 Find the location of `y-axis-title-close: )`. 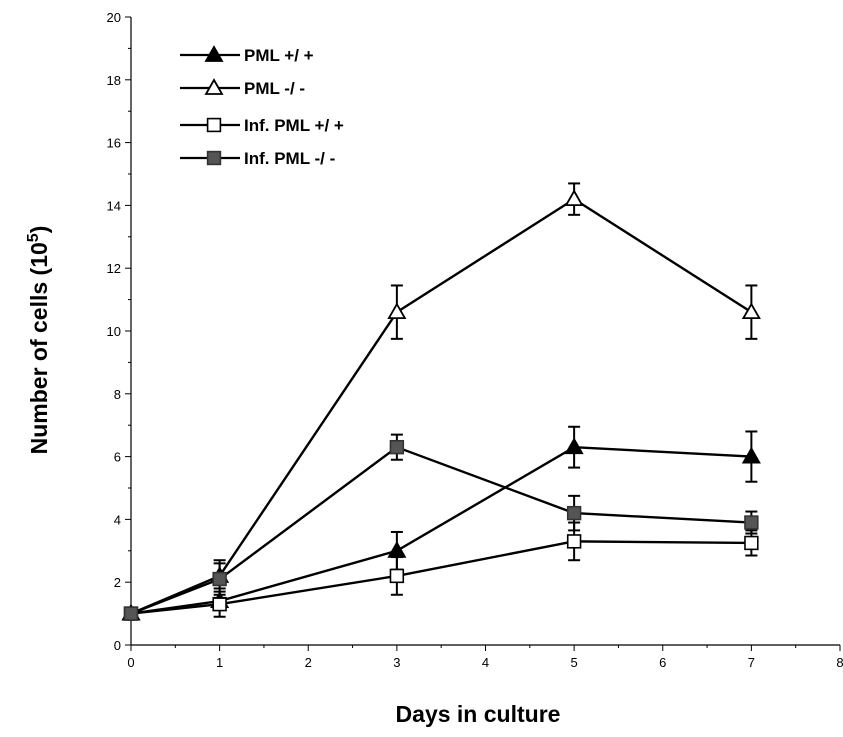

y-axis-title-close: ) is located at coordinates (39, 230).